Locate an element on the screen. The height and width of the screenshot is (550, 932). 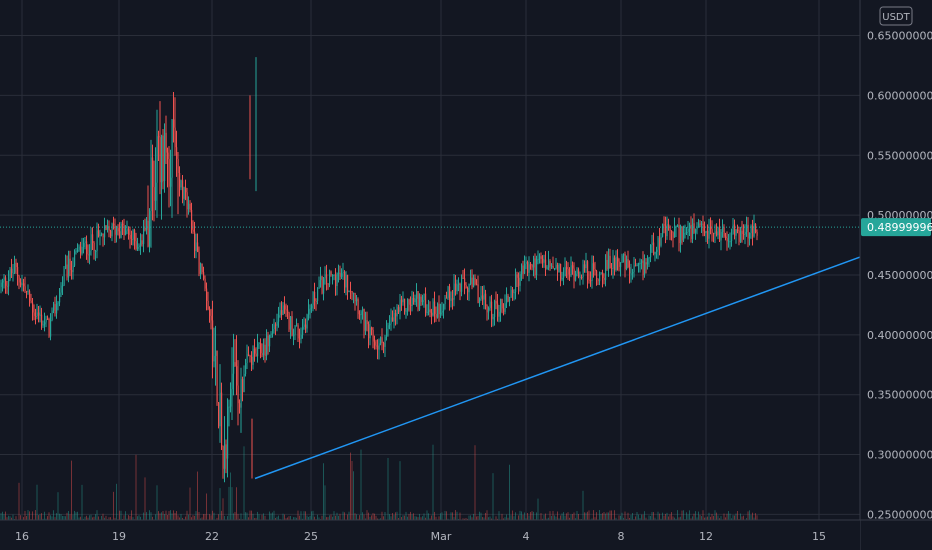
currency-badge: USDT is located at coordinates (896, 16).